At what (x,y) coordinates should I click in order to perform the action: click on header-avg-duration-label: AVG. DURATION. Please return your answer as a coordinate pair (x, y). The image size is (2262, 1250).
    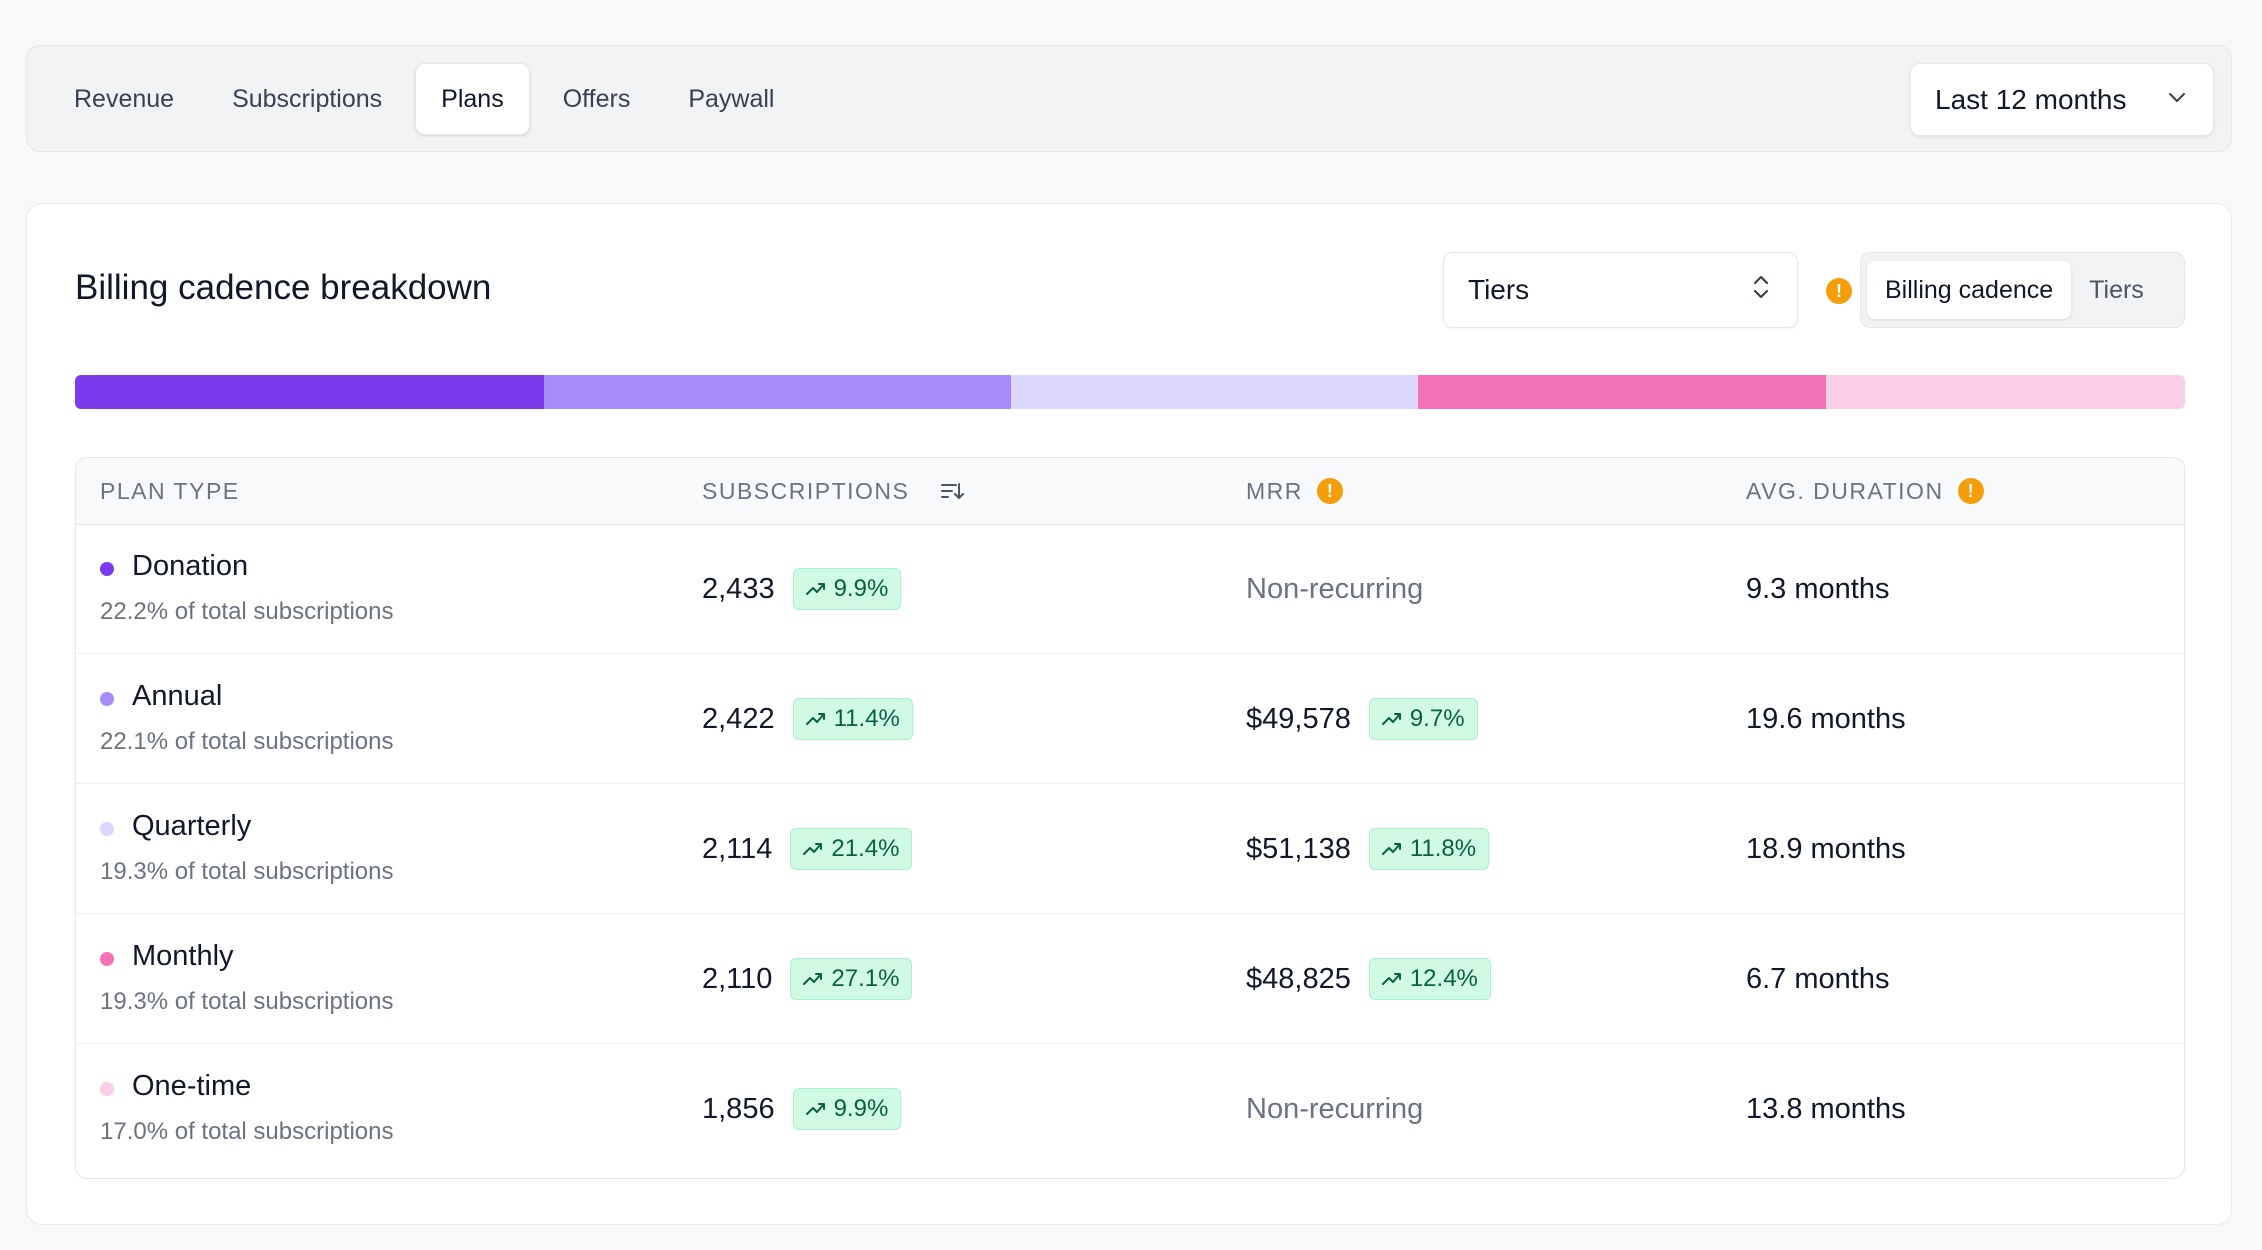
    Looking at the image, I should click on (1845, 490).